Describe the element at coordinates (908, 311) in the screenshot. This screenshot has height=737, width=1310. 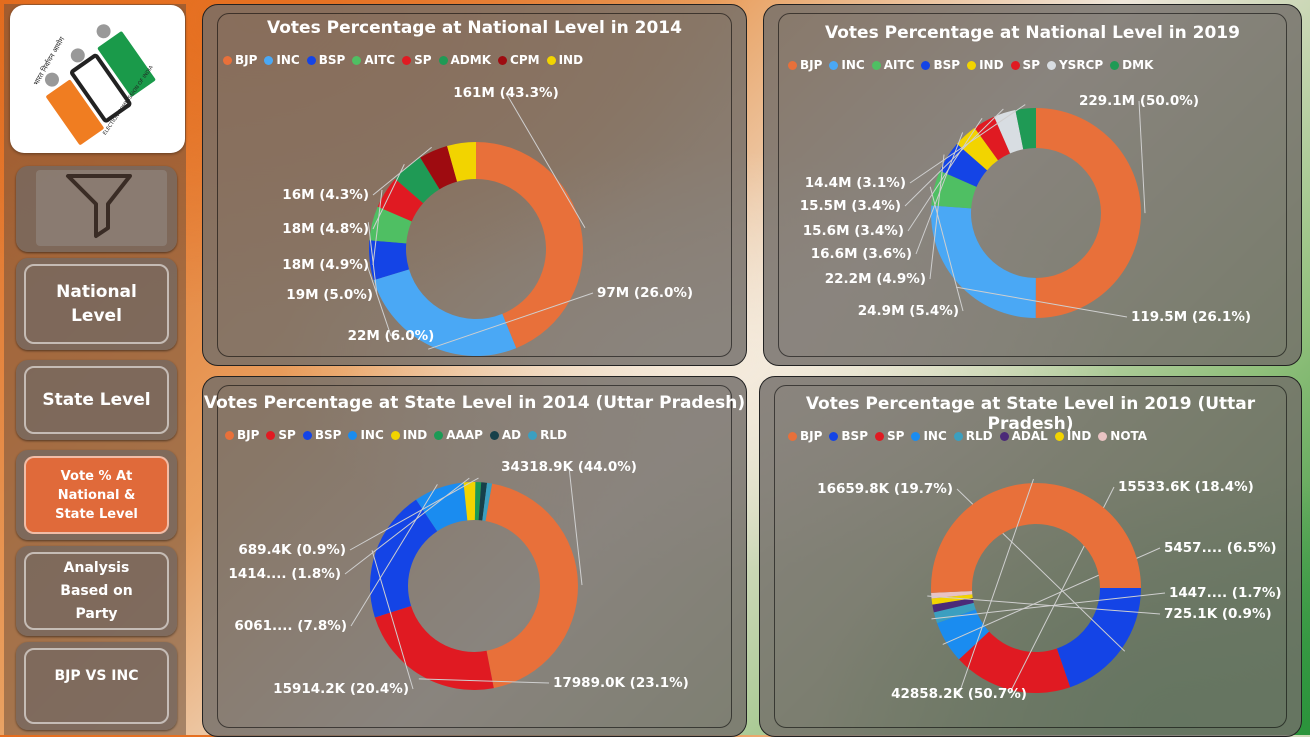
I see `data-label-aitc: 24.9M (5.4%)` at that location.